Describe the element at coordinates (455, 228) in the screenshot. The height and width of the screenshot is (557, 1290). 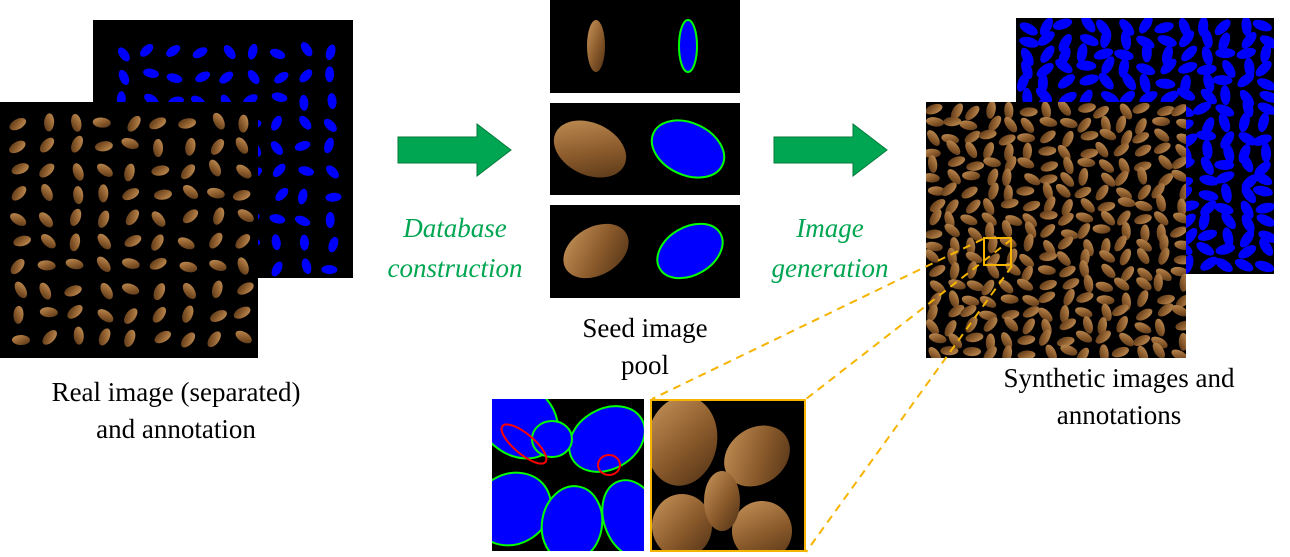
I see `database-label-line1: Database` at that location.